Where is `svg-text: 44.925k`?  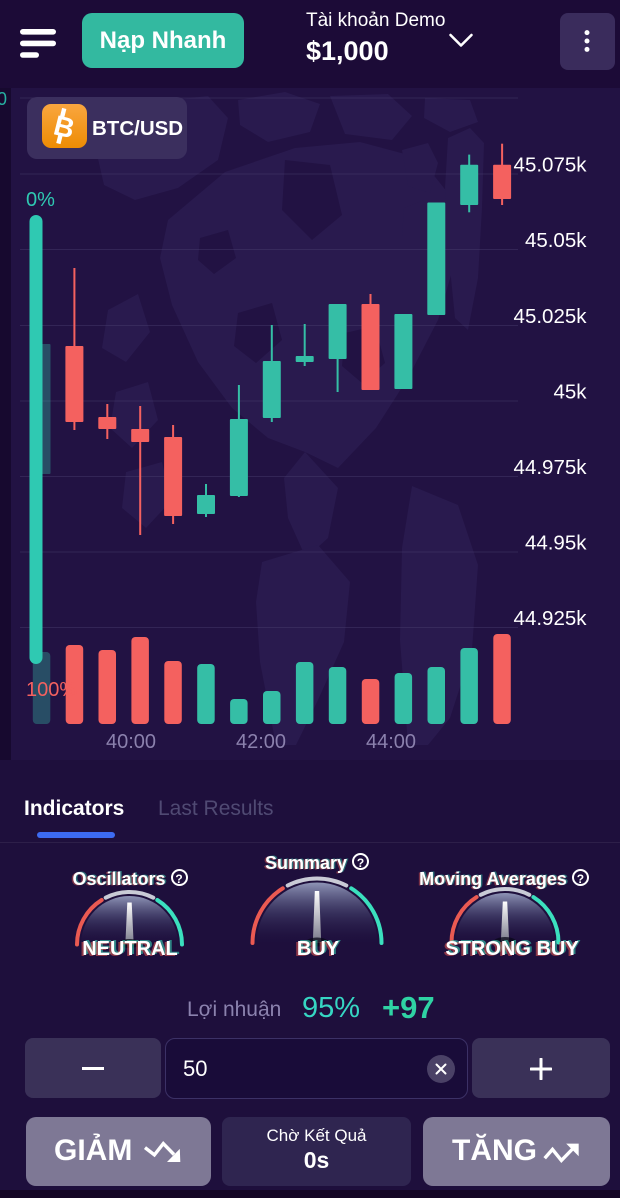 svg-text: 44.925k is located at coordinates (551, 618).